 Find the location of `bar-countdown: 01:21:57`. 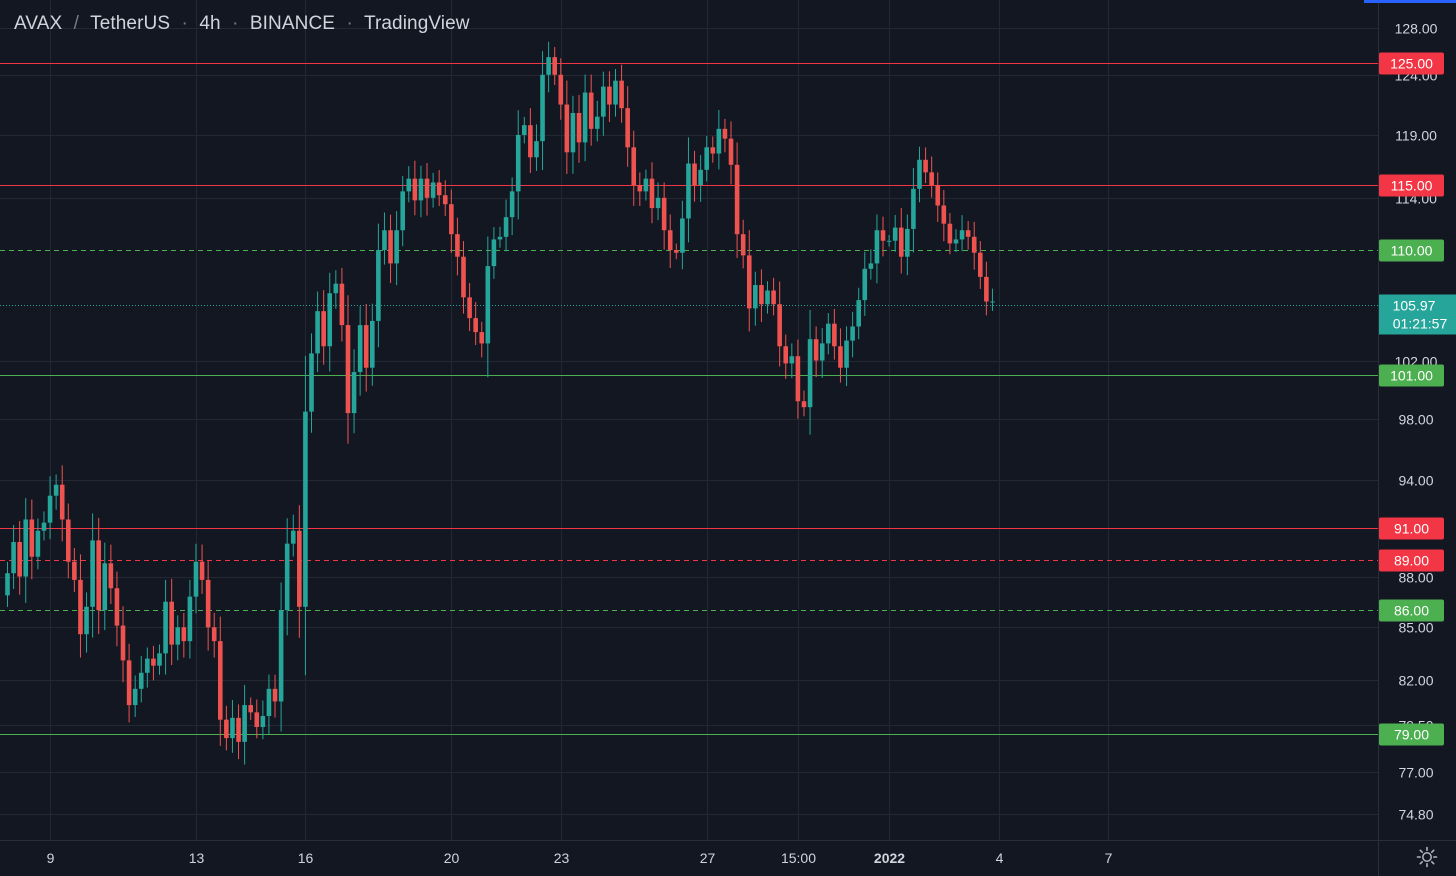

bar-countdown: 01:21:57 is located at coordinates (1420, 324).